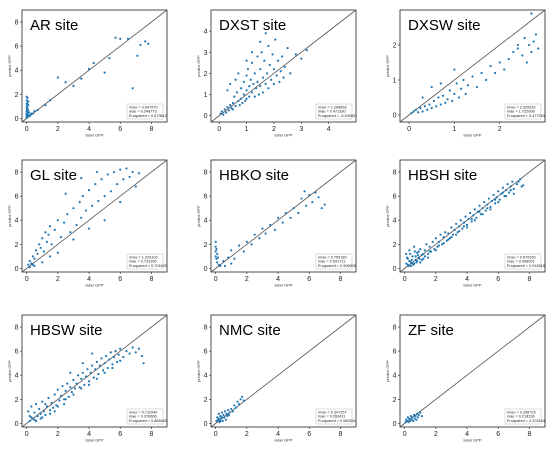  Describe the element at coordinates (206, 116) in the screenshot. I see `y-tick-label: 0` at that location.